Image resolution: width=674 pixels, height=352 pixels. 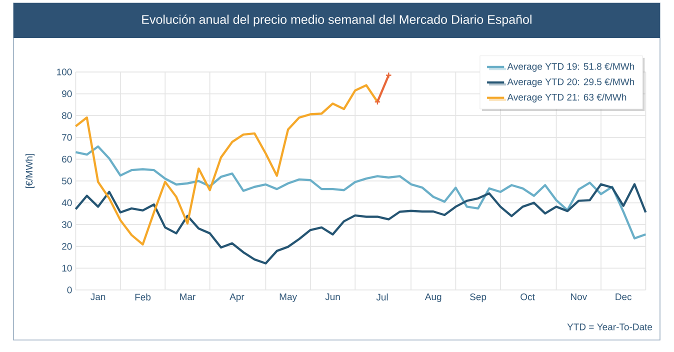 I want to click on legend-label: Average YTD 19: 51.8 €/MWh, so click(x=570, y=67).